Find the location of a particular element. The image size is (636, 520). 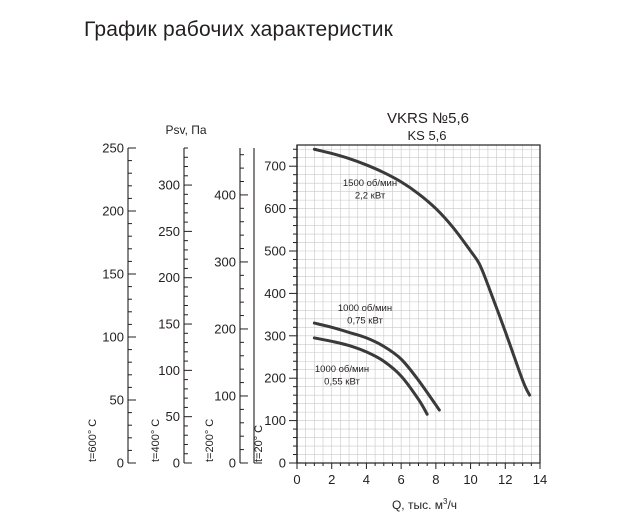

page-title: График рабочих характеристик is located at coordinates (239, 29).